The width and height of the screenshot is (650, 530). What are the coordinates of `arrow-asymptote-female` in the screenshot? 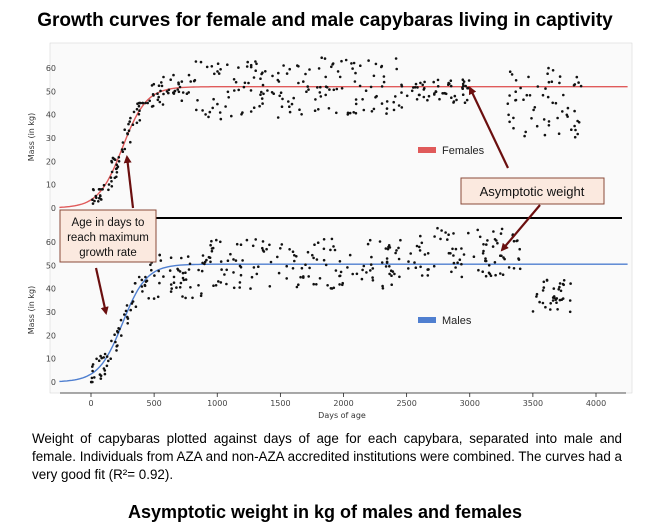 It's located at (488, 127).